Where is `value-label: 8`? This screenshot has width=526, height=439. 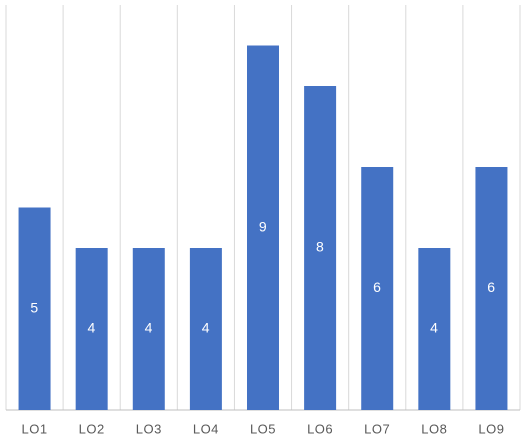 value-label: 8 is located at coordinates (320, 247).